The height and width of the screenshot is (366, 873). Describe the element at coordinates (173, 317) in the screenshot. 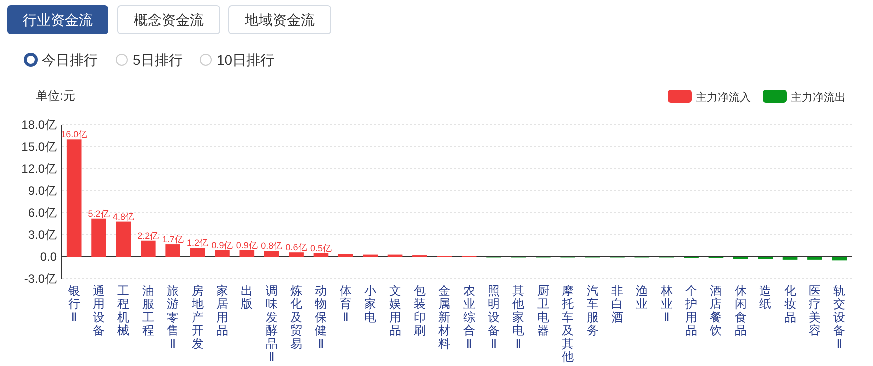

I see `x-tick-label: 旅游零售Ⅱ` at that location.